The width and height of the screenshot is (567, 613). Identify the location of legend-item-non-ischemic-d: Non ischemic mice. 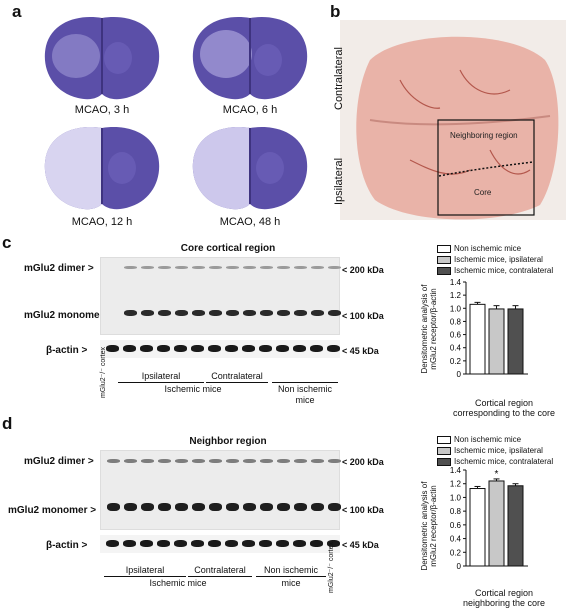
(495, 439).